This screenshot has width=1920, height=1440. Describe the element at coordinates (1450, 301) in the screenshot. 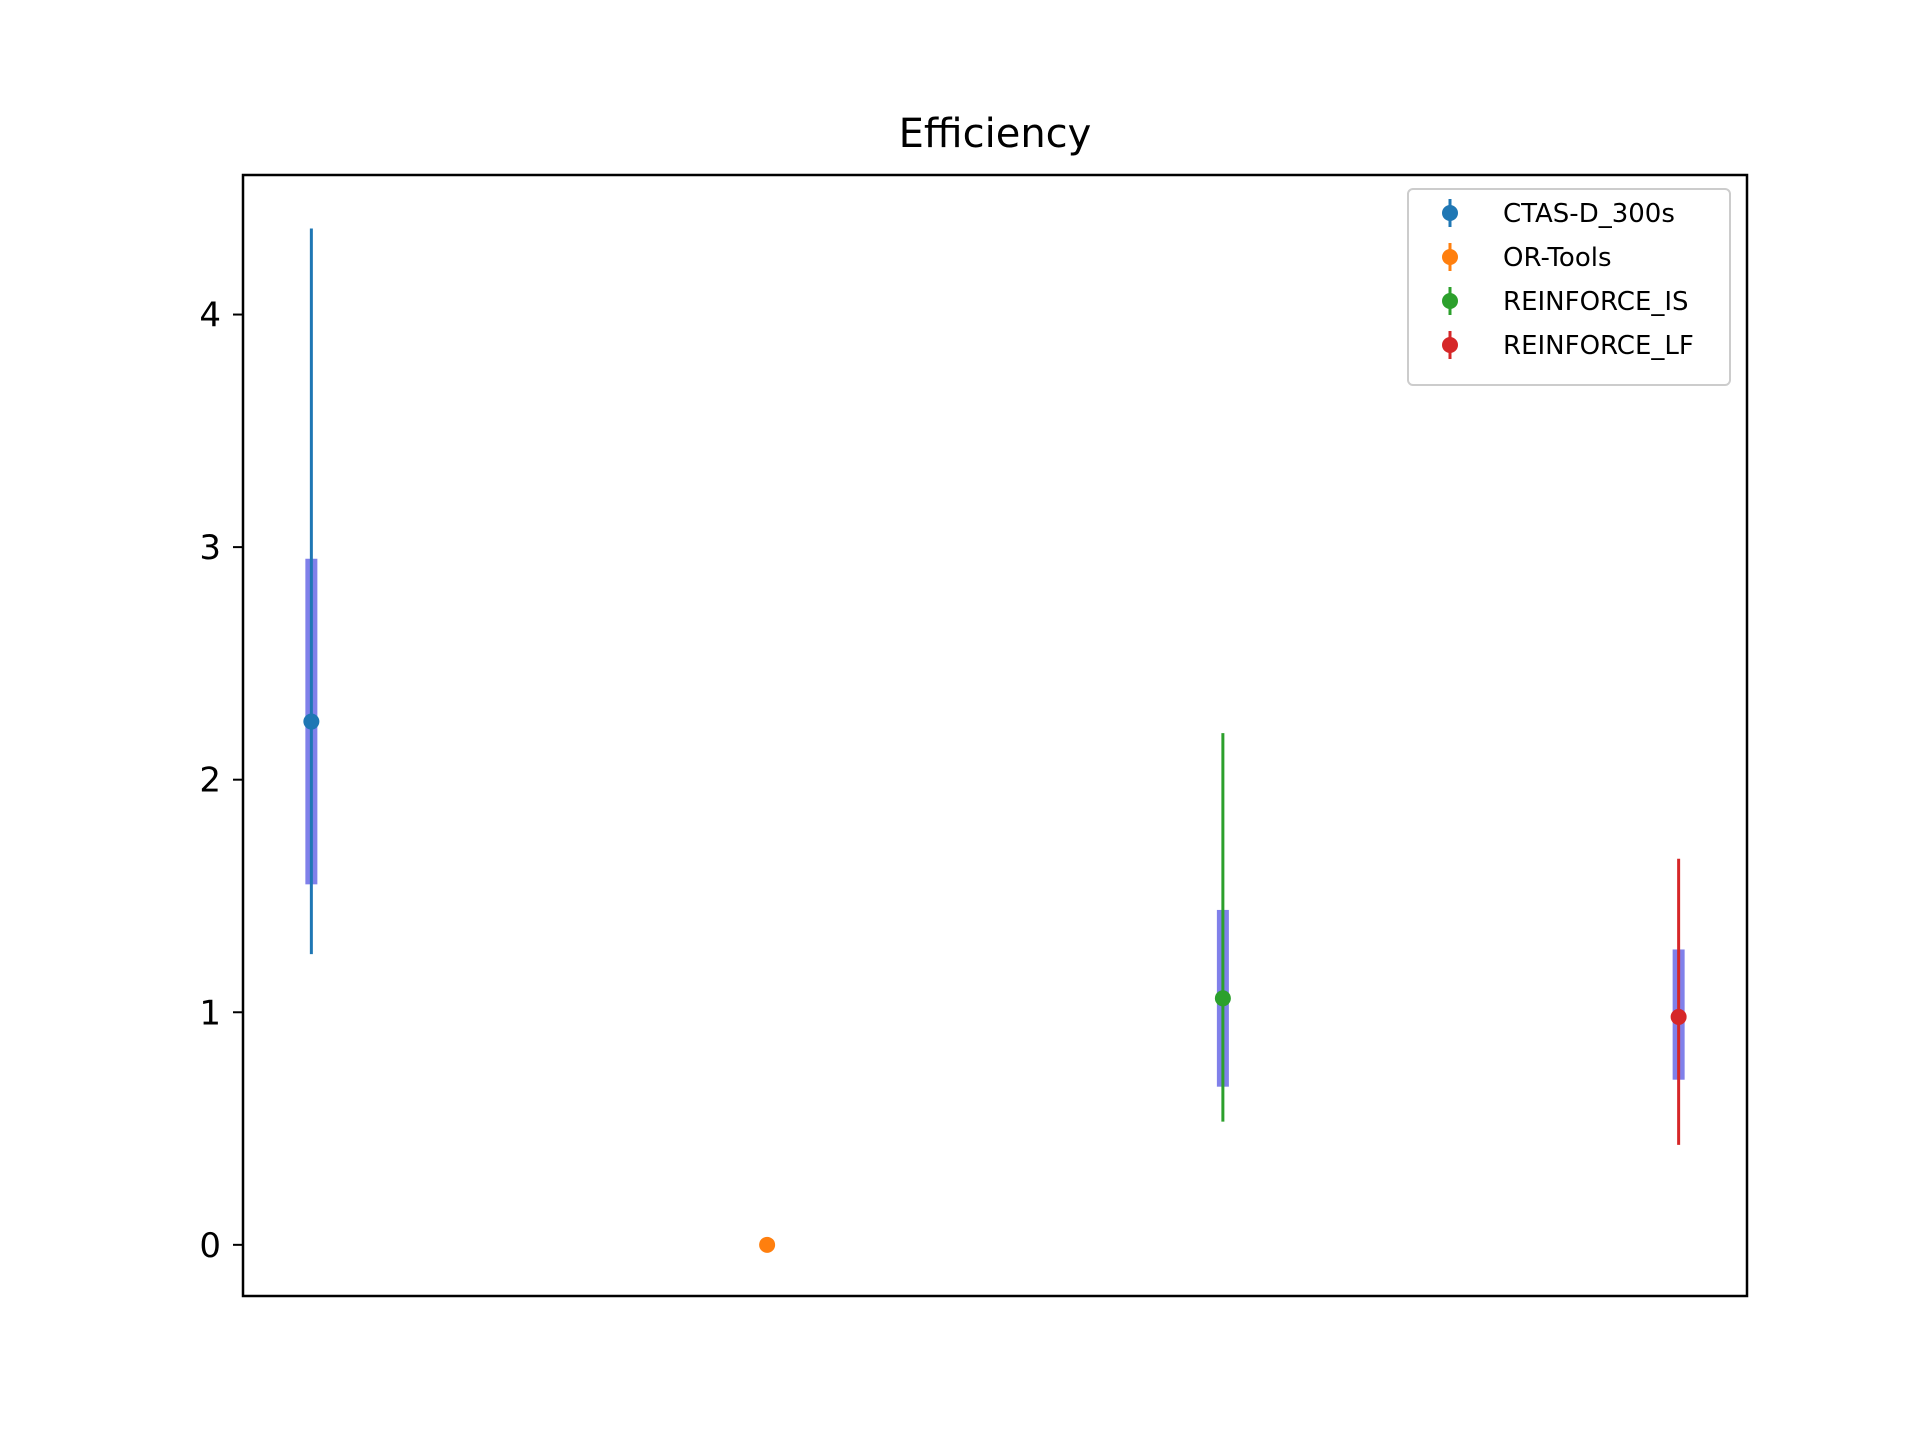

I see `legend-marker-REINFORCE_IS` at that location.